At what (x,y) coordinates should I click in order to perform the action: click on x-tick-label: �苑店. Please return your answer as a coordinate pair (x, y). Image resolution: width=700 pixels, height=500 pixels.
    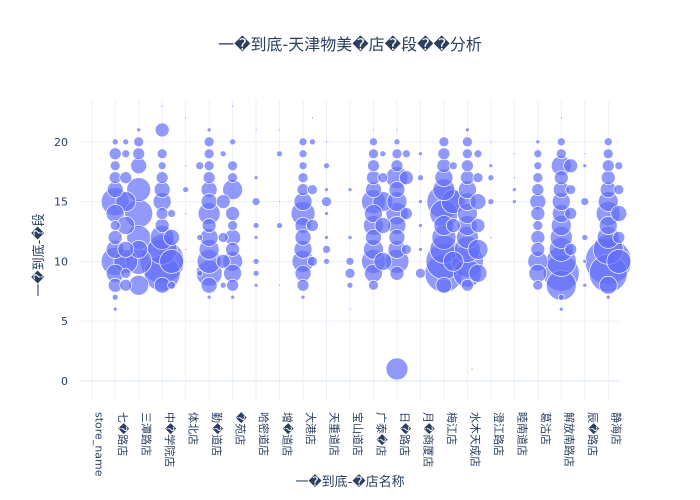
    Looking at the image, I should click on (241, 428).